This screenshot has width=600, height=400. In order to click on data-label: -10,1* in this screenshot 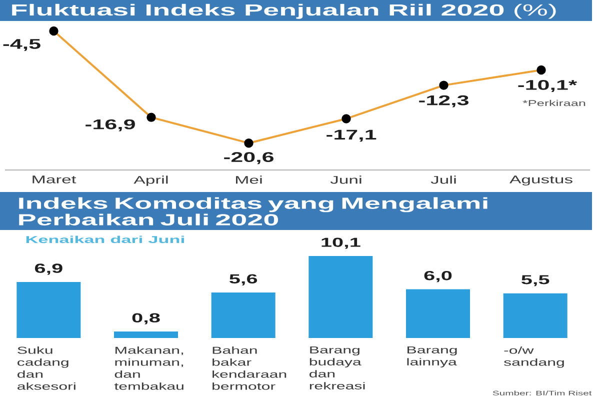, I will do `click(548, 86)`.